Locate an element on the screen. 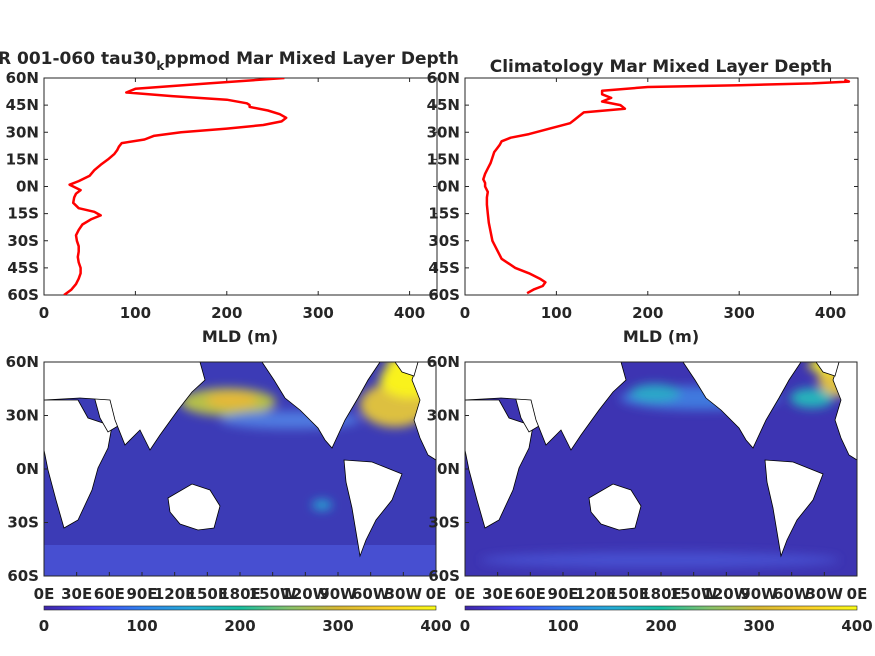  x-tick-label: 60W is located at coordinates (371, 594).